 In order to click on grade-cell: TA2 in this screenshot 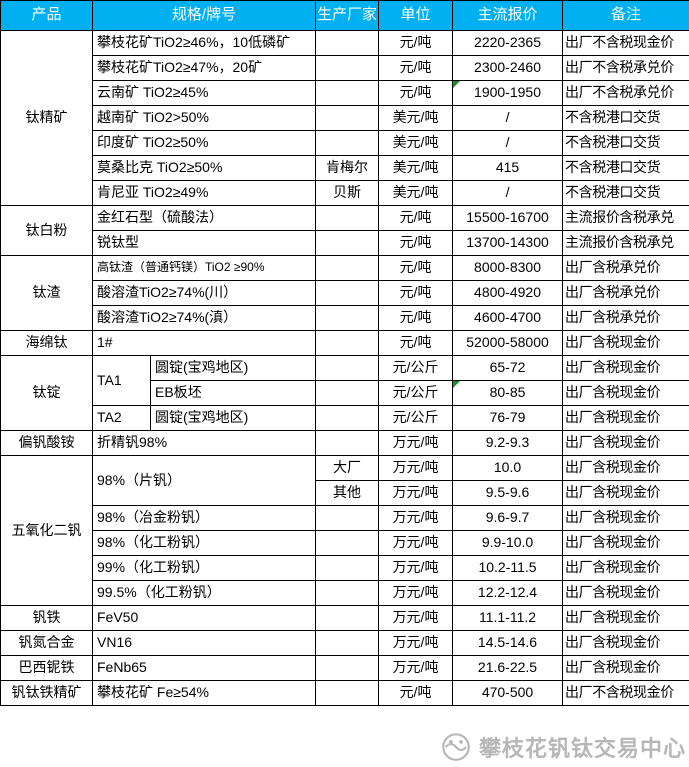, I will do `click(121, 418)`.